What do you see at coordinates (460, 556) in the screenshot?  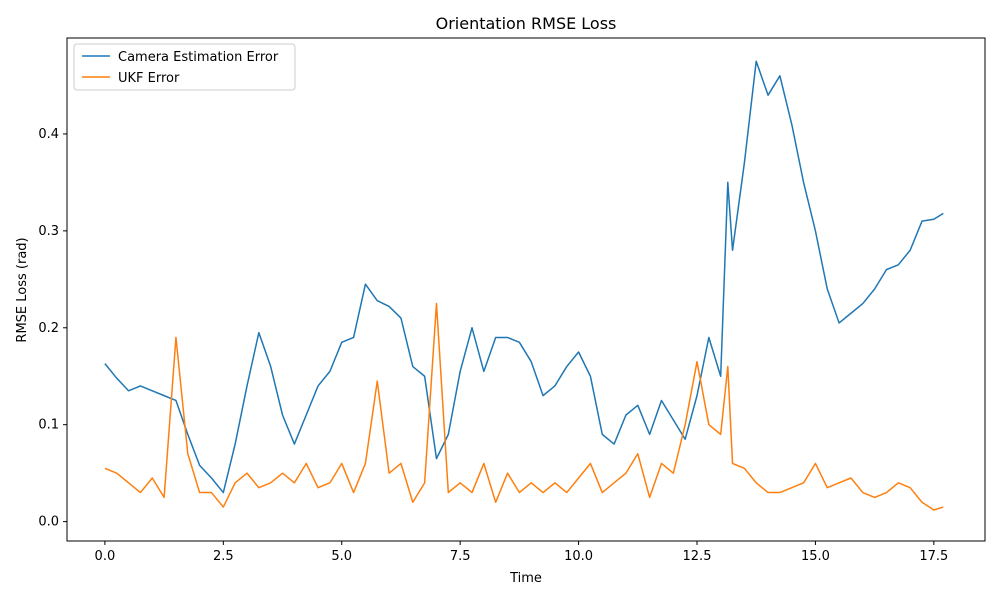 I see `x-tick-label: 7.5` at bounding box center [460, 556].